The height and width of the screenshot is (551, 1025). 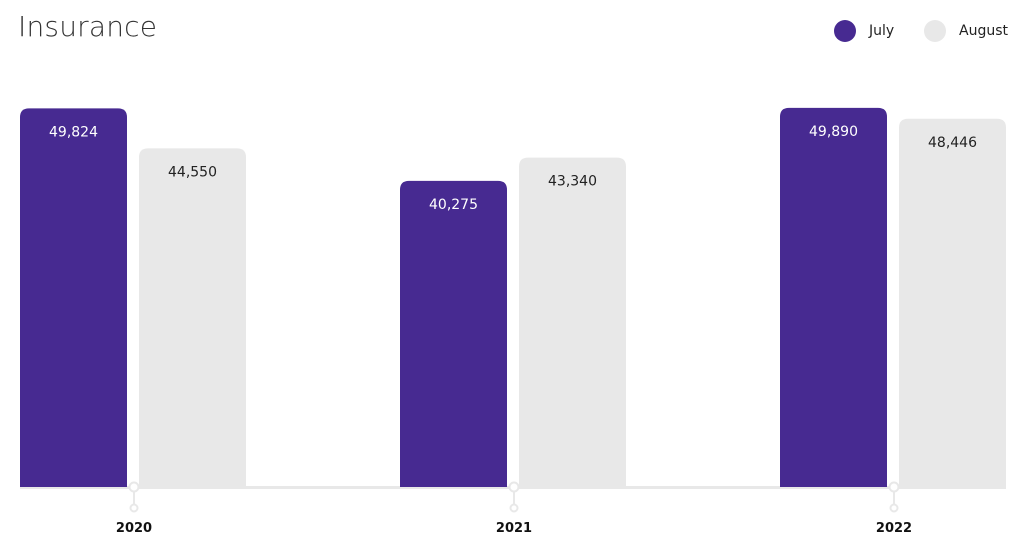 I want to click on data-label-august-2020: 44,550, so click(x=192, y=172).